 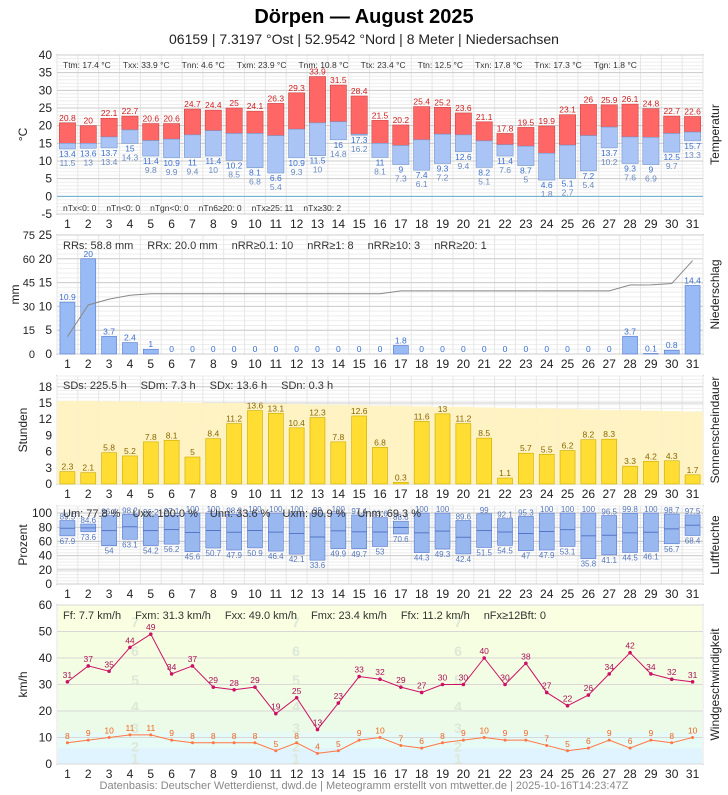 What do you see at coordinates (150, 594) in the screenshot?
I see `humidity-day-label: 5` at bounding box center [150, 594].